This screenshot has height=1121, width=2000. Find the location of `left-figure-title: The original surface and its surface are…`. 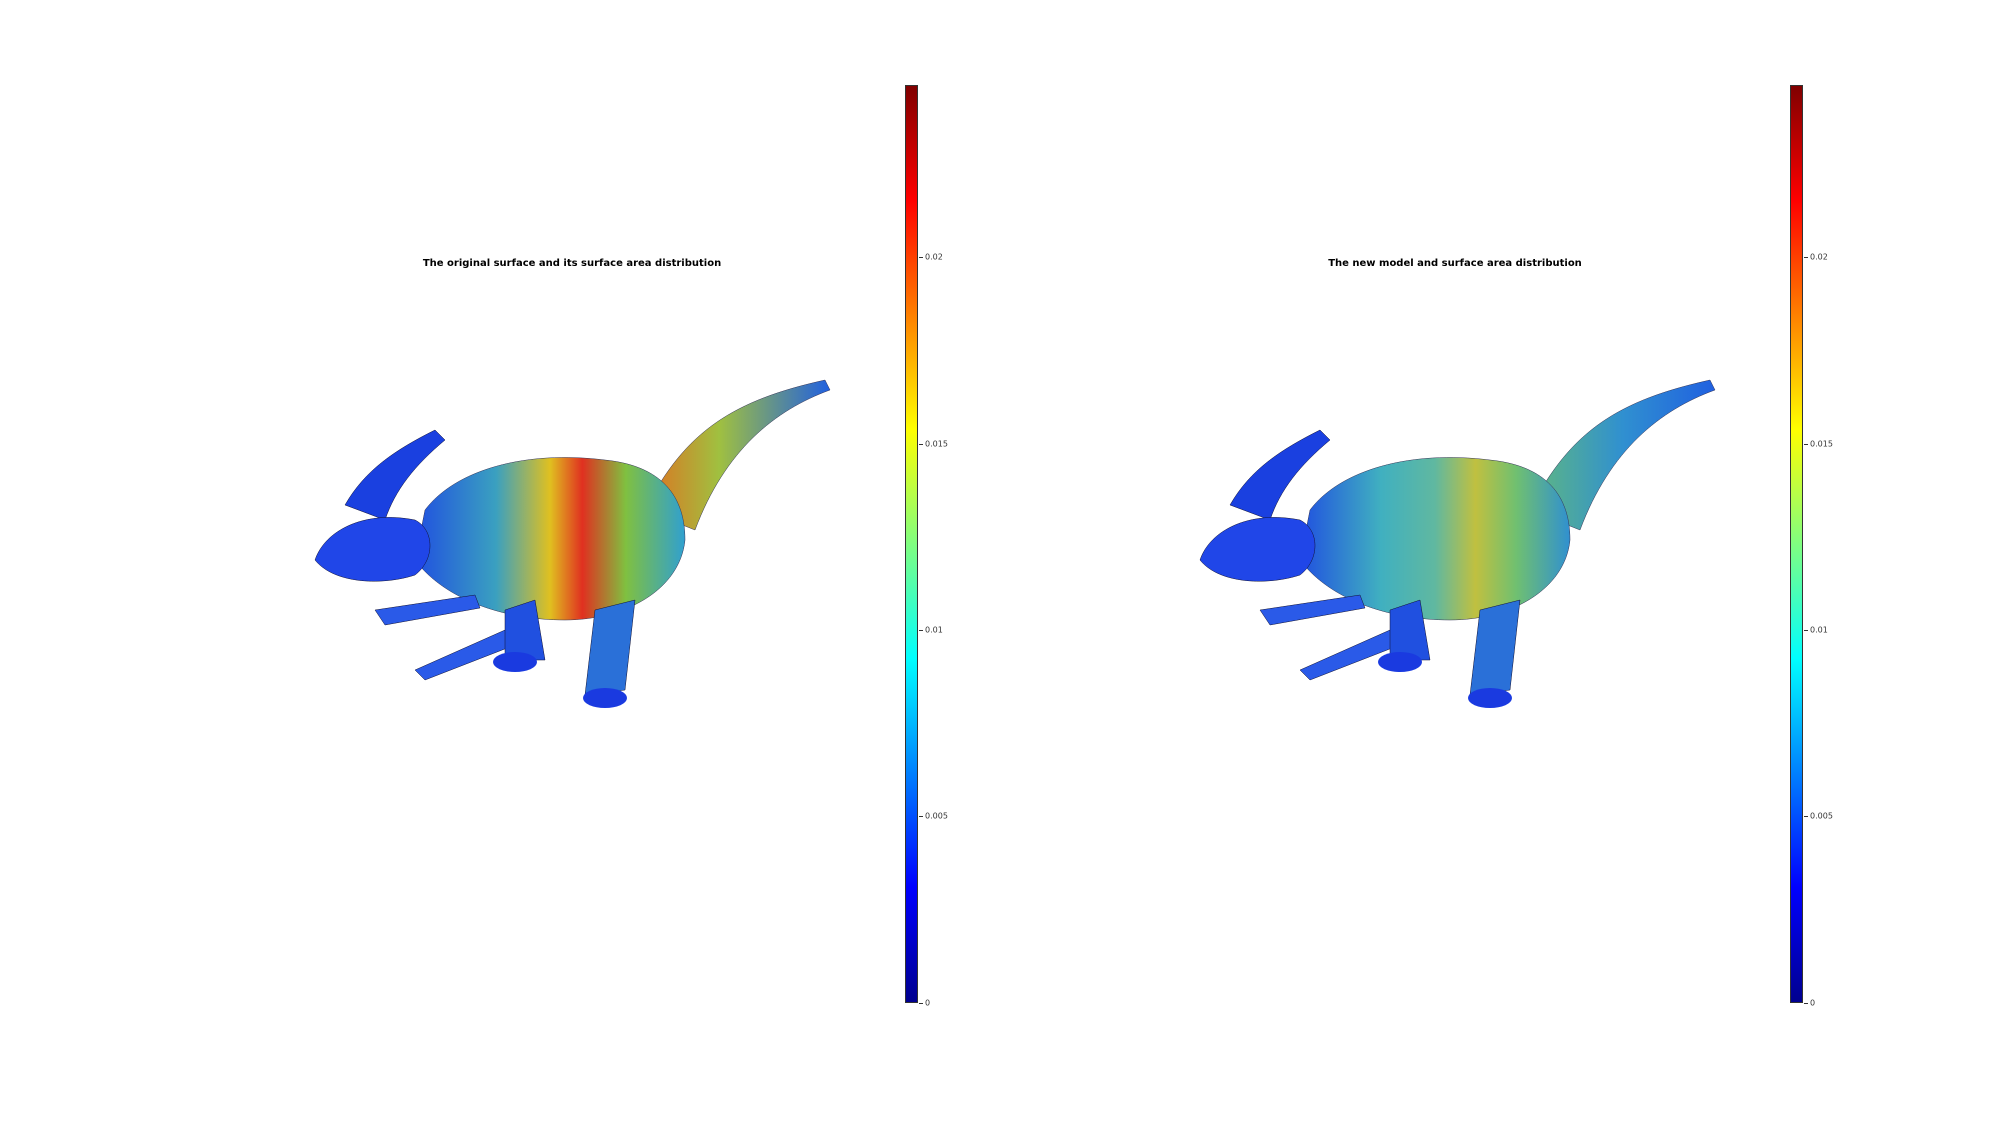

left-figure-title: The original surface and its surface are… is located at coordinates (572, 263).